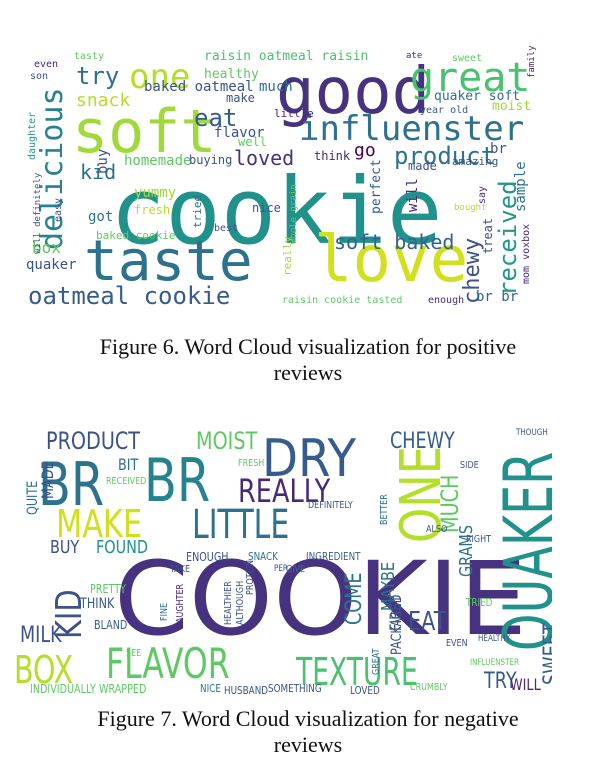  What do you see at coordinates (479, 539) in the screenshot?
I see `word-cloud-word: RIGHT` at bounding box center [479, 539].